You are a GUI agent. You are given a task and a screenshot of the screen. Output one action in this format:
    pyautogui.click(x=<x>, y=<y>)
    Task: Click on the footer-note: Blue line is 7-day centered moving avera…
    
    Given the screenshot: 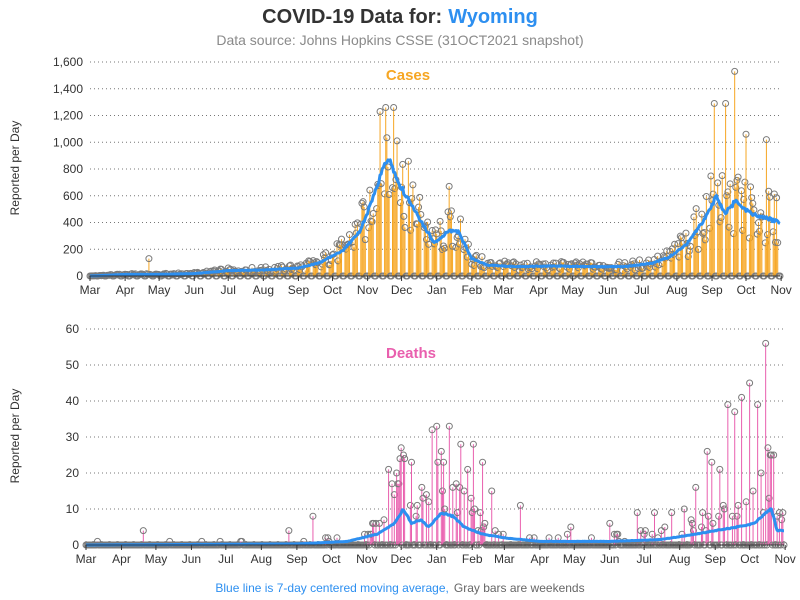 What is the action you would take?
    pyautogui.click(x=399, y=588)
    